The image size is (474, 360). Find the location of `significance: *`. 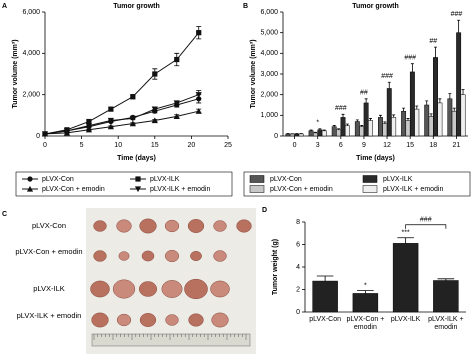

significance: * is located at coordinates (317, 123).